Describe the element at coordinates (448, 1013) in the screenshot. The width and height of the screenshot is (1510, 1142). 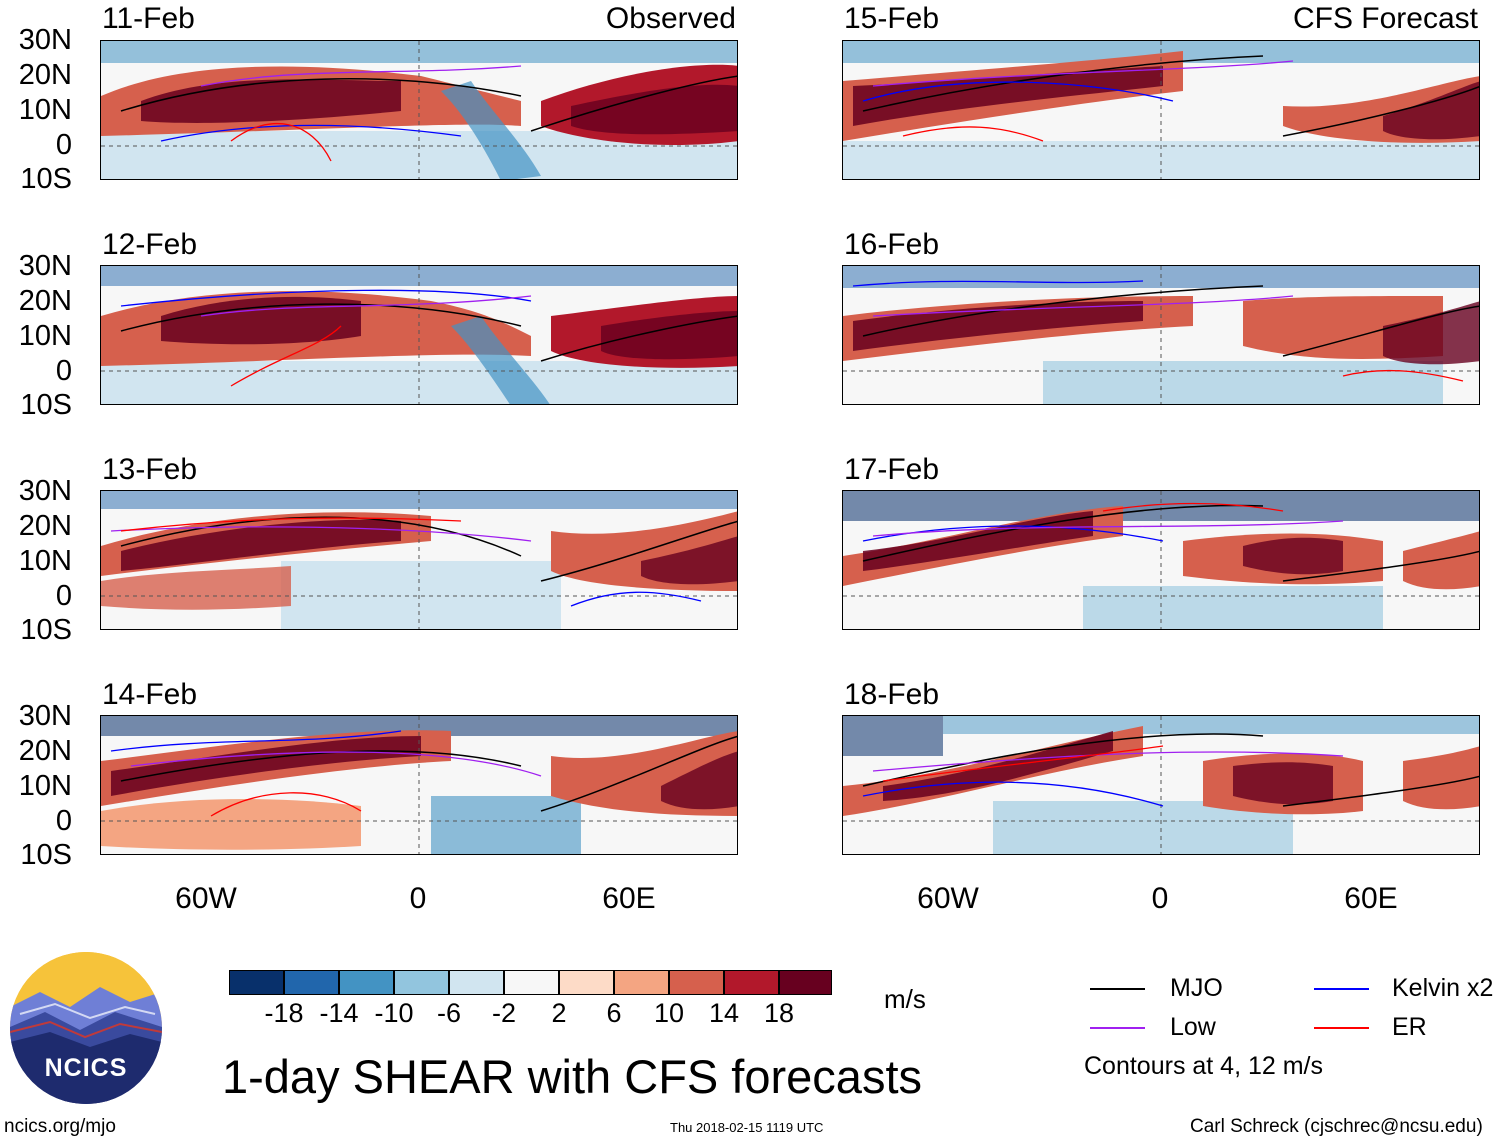
I see `colorbar-tick: -6` at that location.